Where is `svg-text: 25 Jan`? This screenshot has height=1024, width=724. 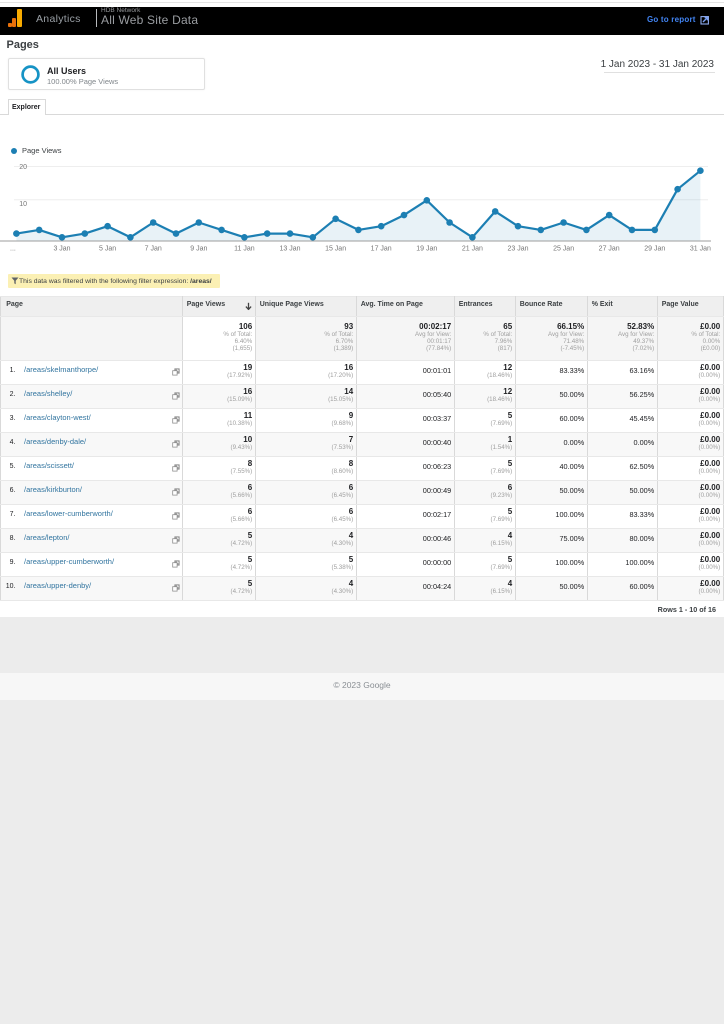
svg-text: 25 Jan is located at coordinates (563, 249).